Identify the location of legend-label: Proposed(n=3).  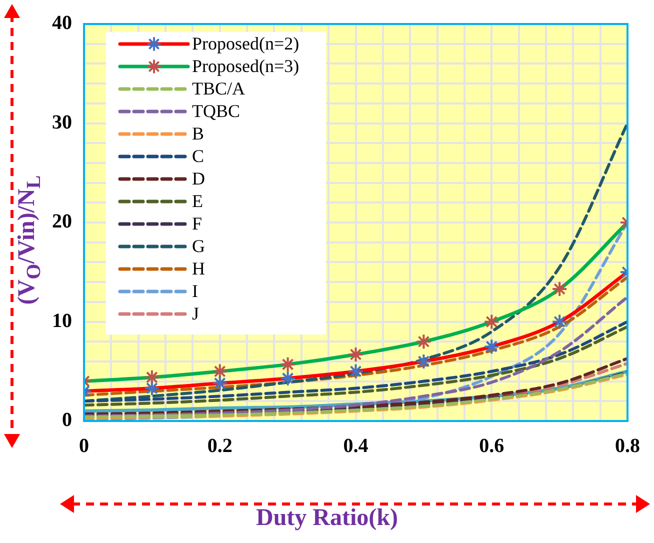
(246, 66).